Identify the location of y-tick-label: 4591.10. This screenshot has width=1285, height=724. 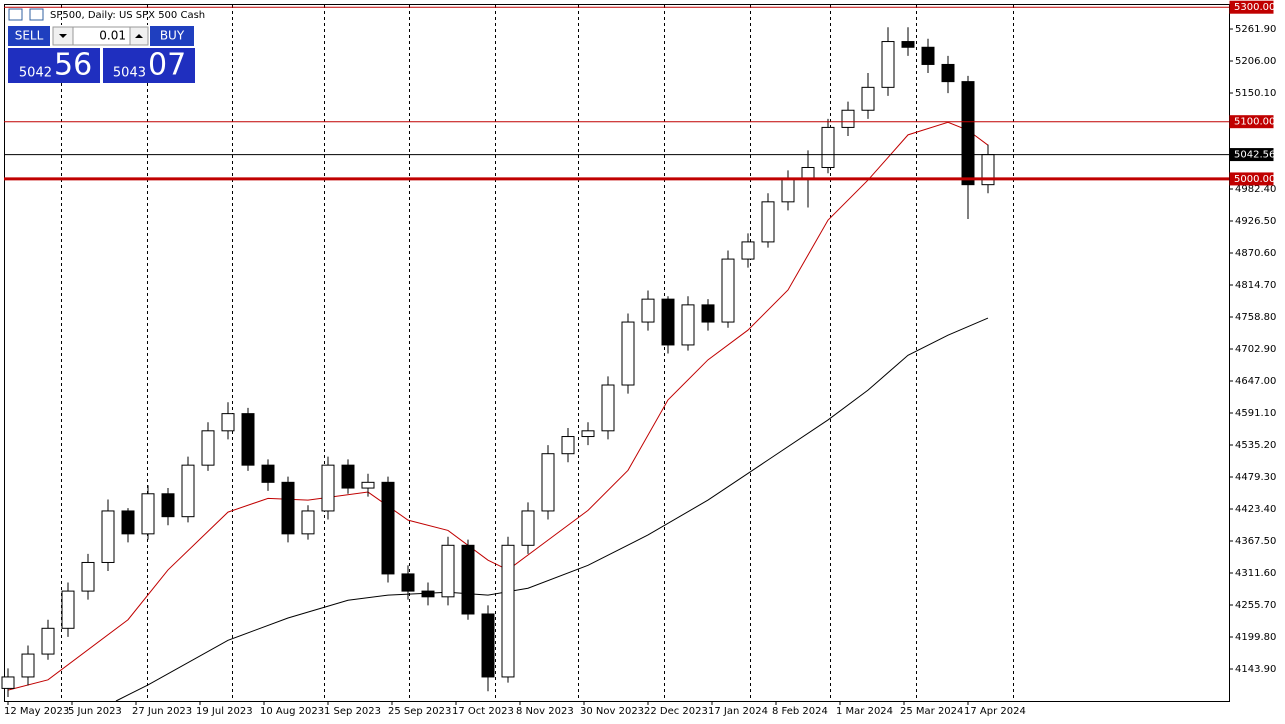
(1255, 413).